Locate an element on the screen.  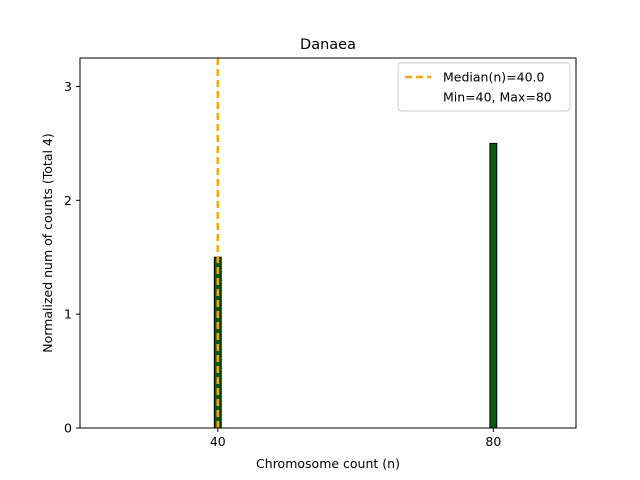
y-axis-label: Normalized num of counts (Total 4) is located at coordinates (47, 243).